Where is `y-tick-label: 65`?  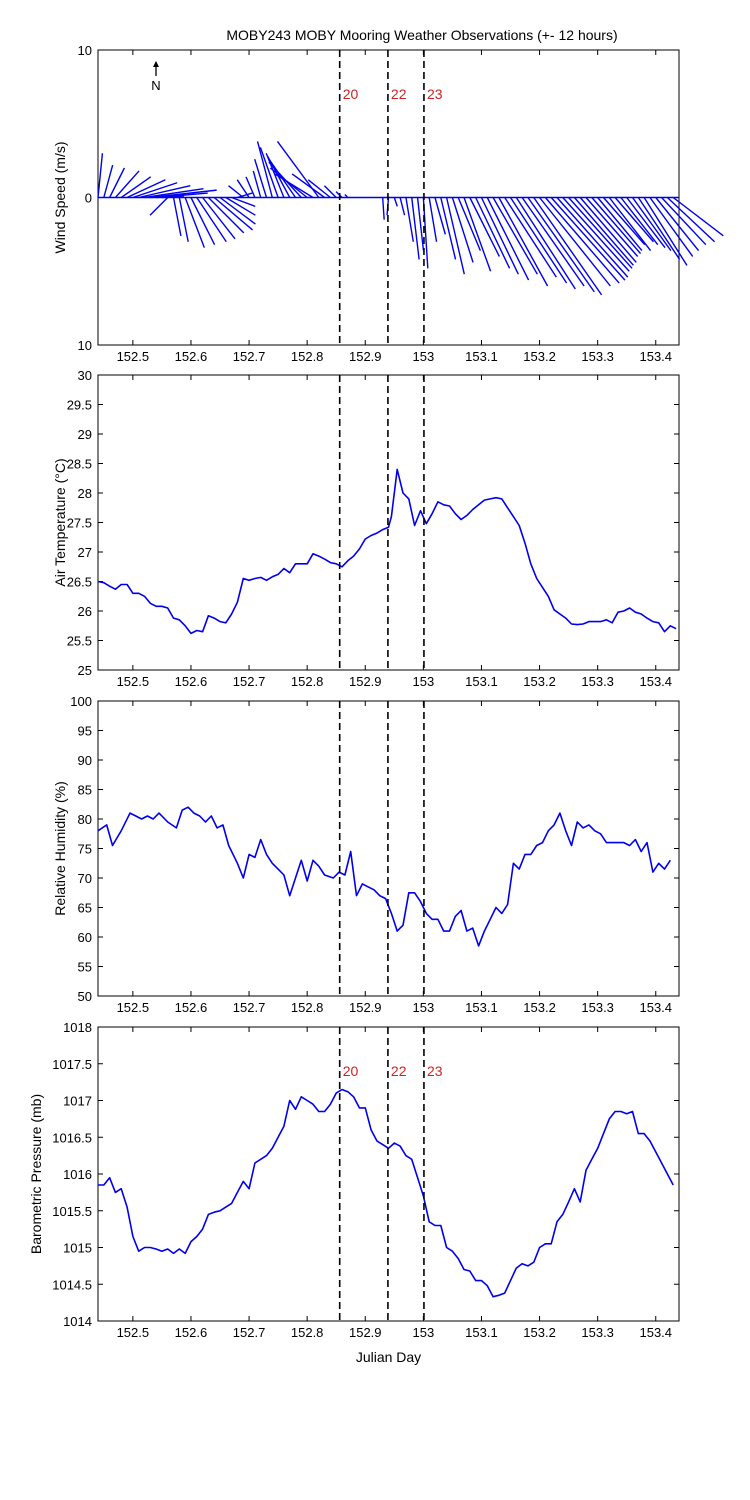
y-tick-label: 65 is located at coordinates (85, 908).